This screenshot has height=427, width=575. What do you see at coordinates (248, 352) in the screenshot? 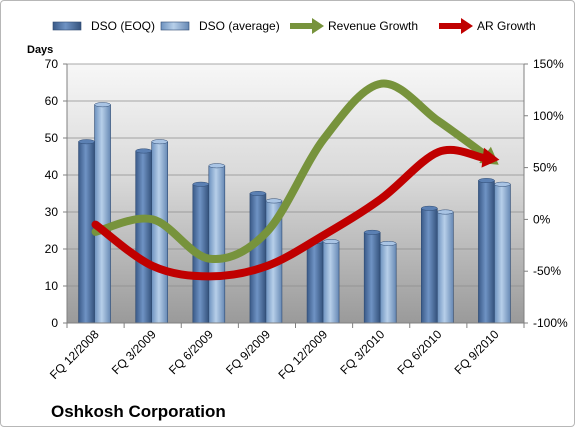
I see `x-tick-label: FQ 9/2009` at bounding box center [248, 352].